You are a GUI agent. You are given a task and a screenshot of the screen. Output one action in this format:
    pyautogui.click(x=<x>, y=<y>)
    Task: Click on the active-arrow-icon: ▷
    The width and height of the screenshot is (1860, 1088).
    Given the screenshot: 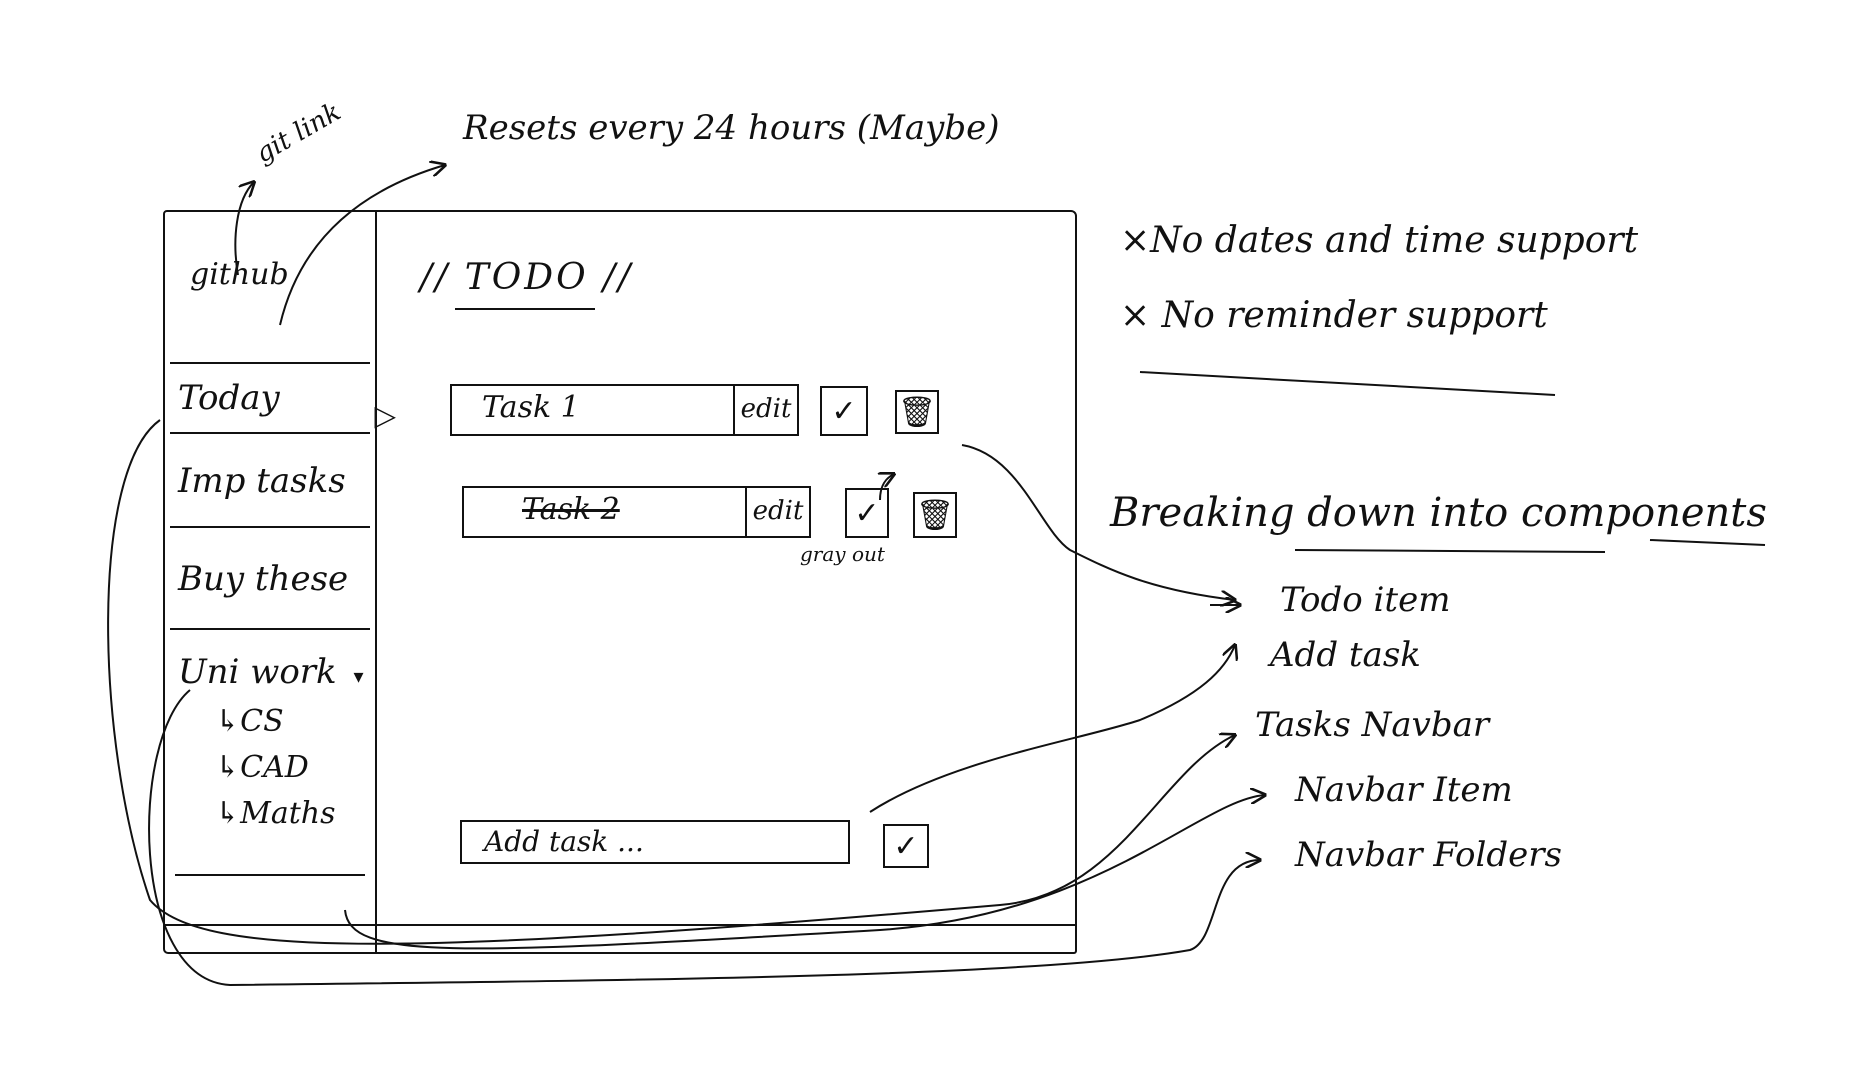 What is the action you would take?
    pyautogui.click(x=385, y=415)
    